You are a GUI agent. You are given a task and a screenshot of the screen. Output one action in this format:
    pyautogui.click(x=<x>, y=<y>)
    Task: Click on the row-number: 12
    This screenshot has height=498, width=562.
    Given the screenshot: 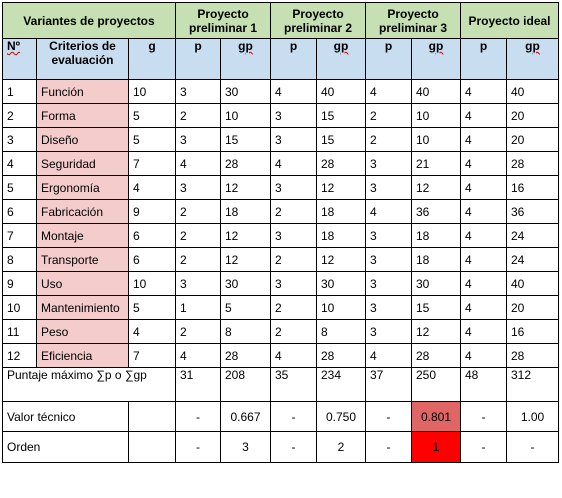 What is the action you would take?
    pyautogui.click(x=19, y=355)
    